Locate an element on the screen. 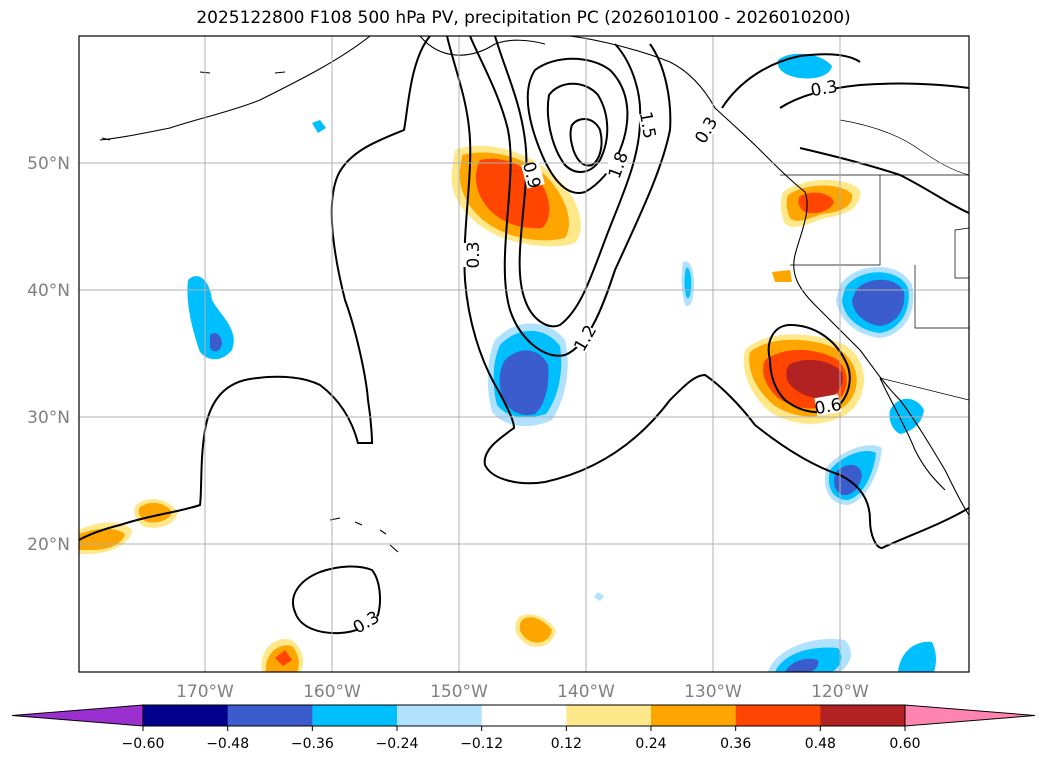 This screenshot has height=765, width=1047. latitude-label: 40°N is located at coordinates (48, 291).